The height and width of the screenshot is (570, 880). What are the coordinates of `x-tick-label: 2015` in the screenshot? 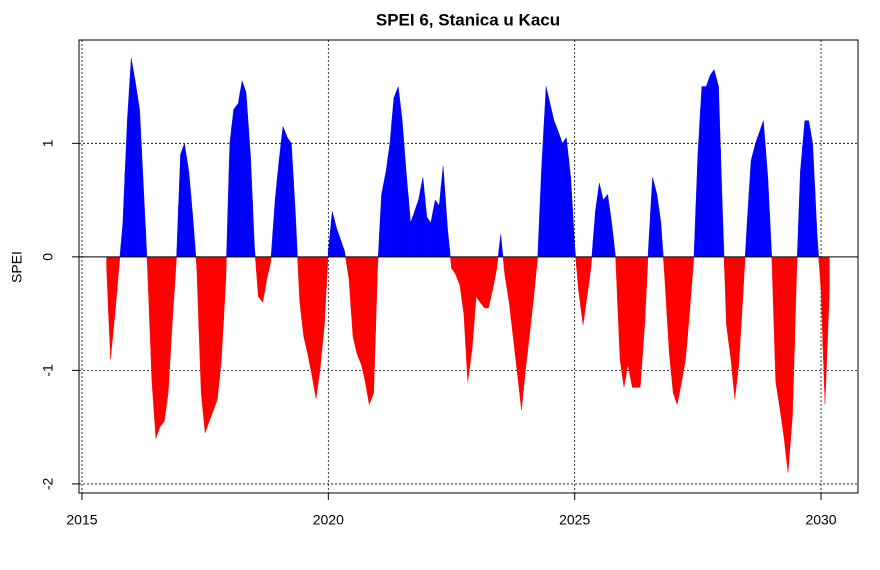 It's located at (81, 520).